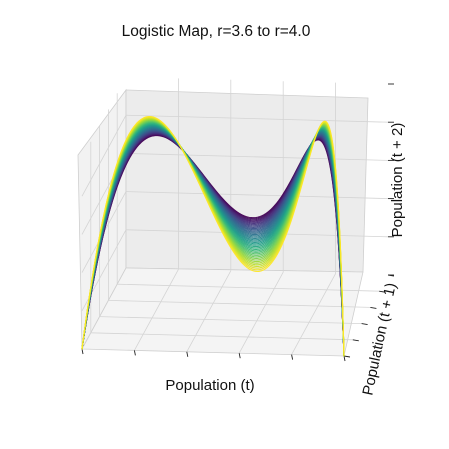  I want to click on x-axis-label: Population (t), so click(209, 385).